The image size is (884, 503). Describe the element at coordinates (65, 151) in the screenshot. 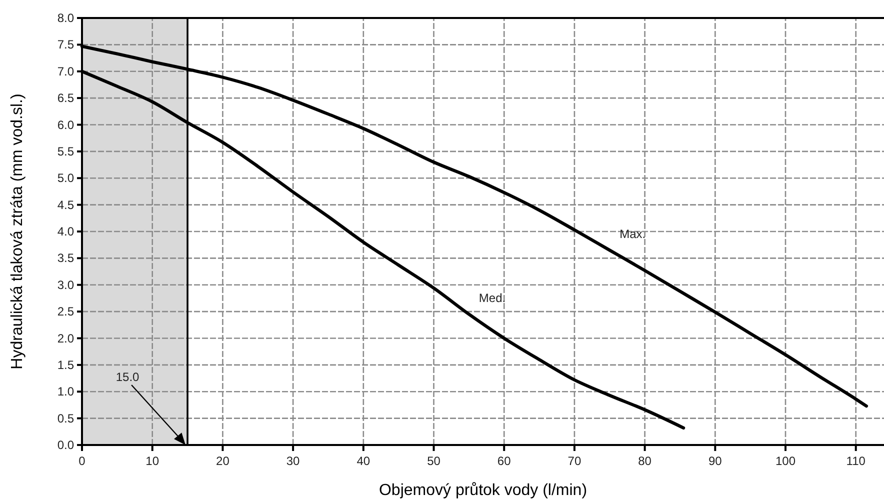

I see `y-tick-label: 5.5` at that location.